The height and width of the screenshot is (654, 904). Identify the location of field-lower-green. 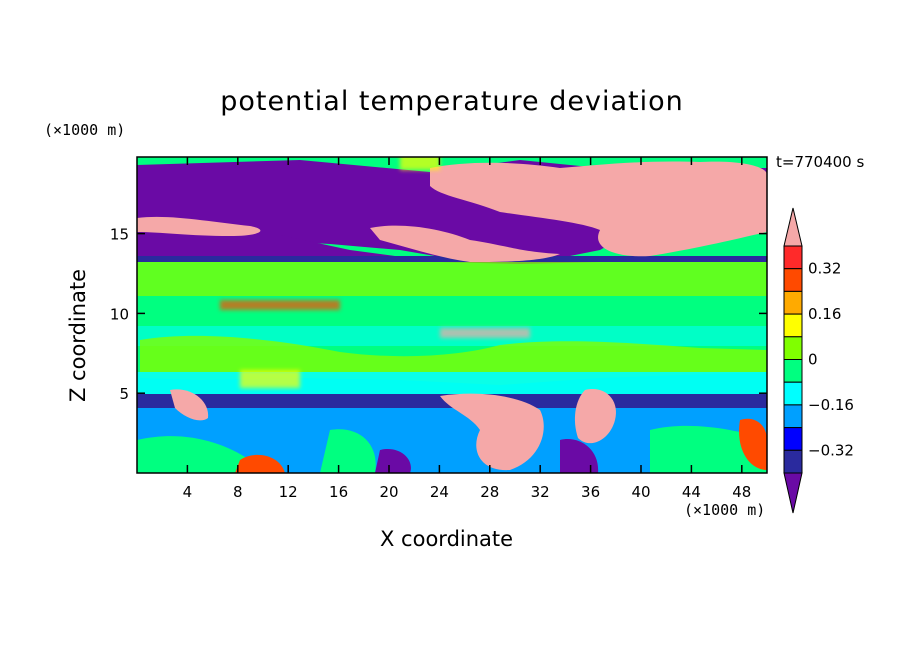
(452, 449).